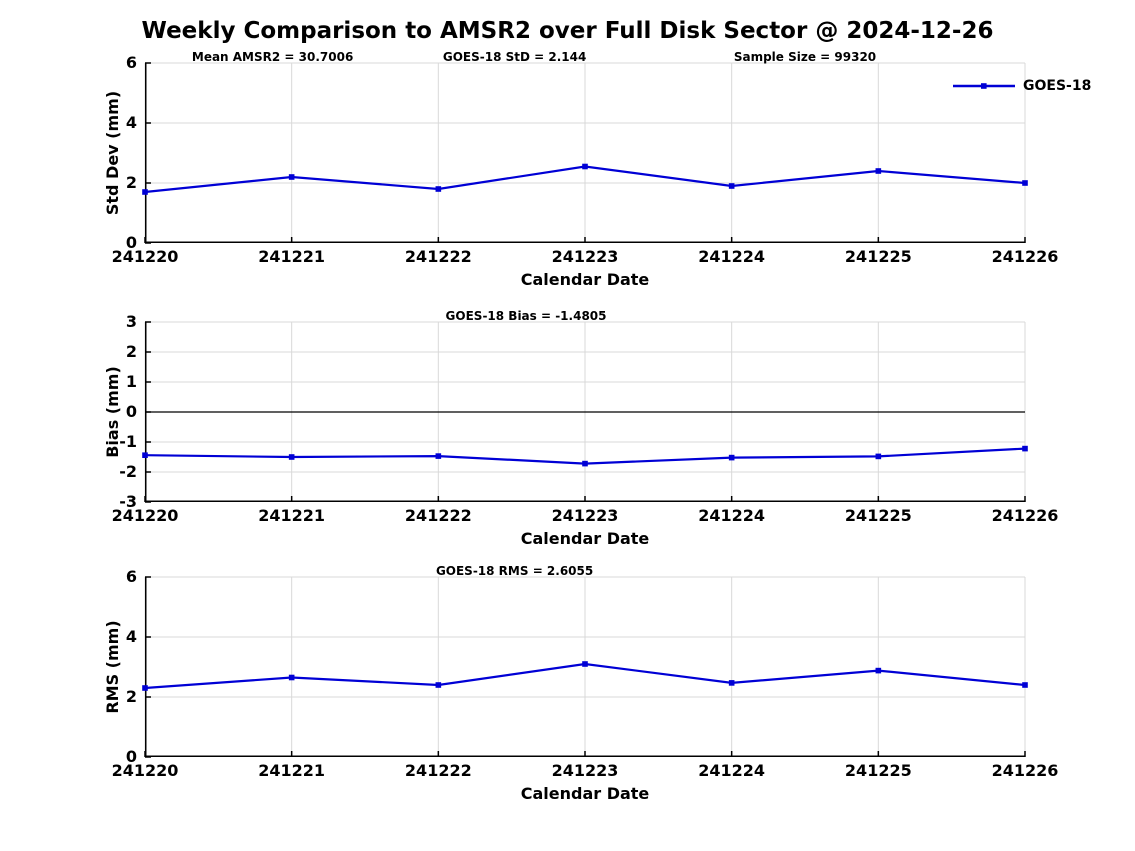 The image size is (1135, 851). Describe the element at coordinates (514, 571) in the screenshot. I see `annotation-text: GOES-18 RMS = 2.6055` at that location.